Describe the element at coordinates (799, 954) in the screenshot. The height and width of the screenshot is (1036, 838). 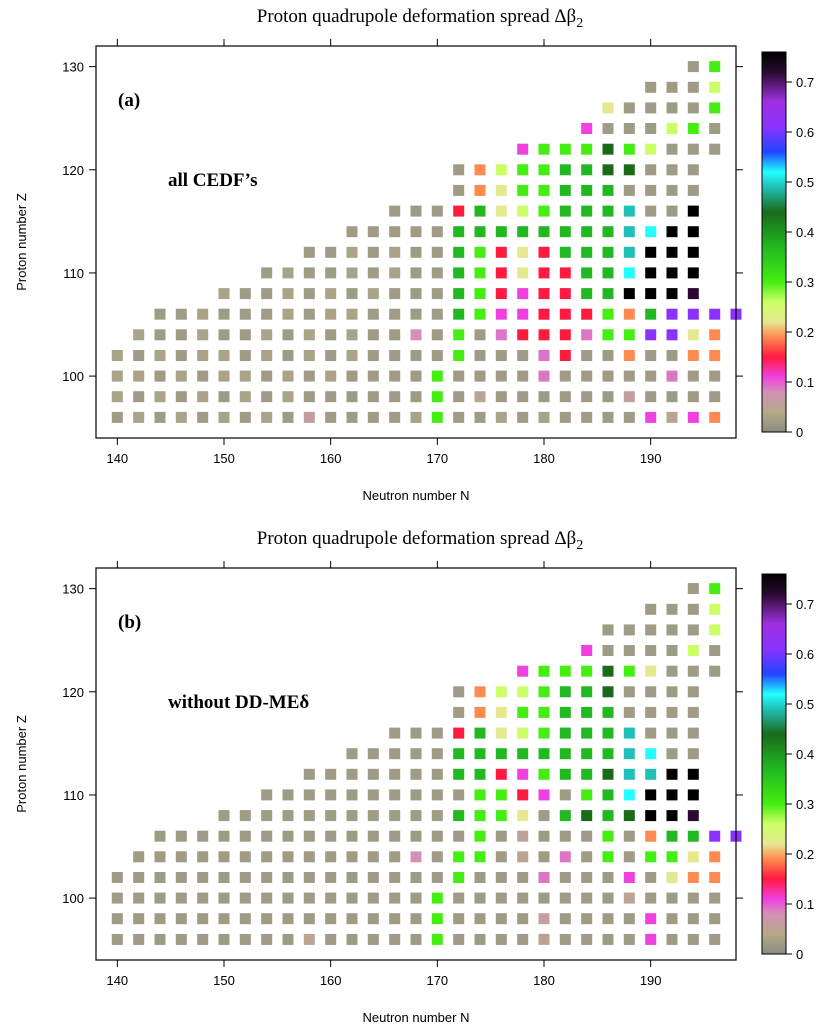
I see `colorbar-tick-label: 0` at that location.